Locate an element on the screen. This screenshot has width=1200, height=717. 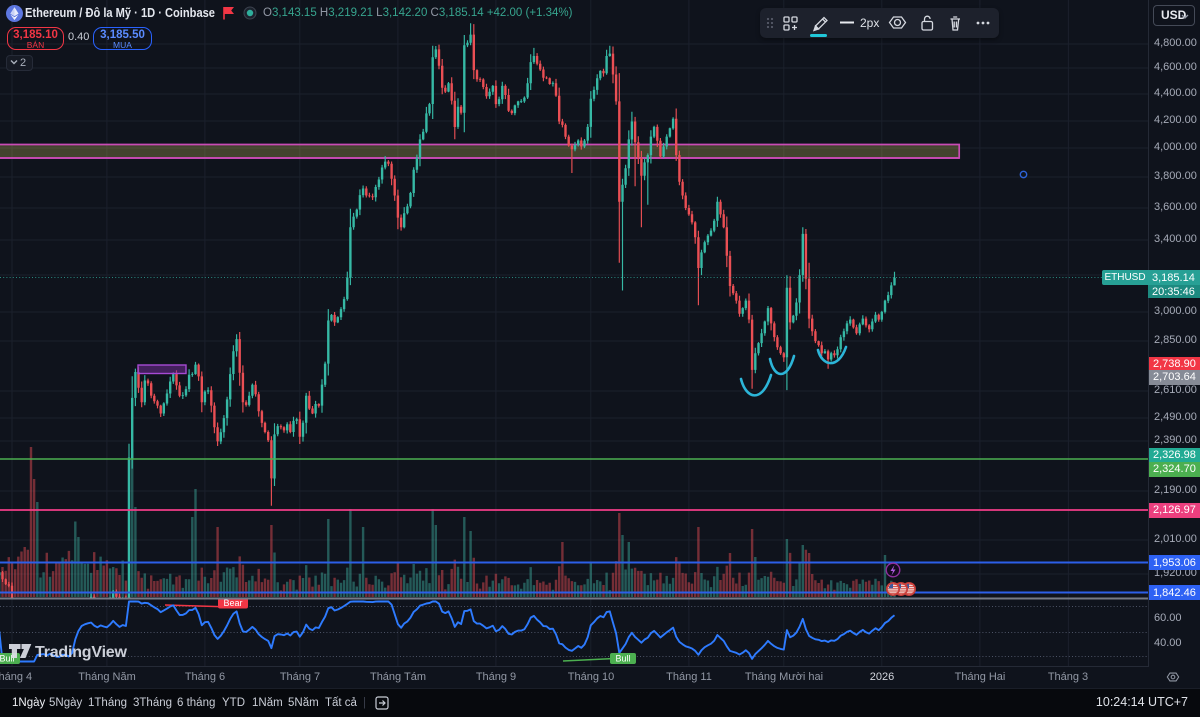
svg-text: 2px is located at coordinates (869, 23).